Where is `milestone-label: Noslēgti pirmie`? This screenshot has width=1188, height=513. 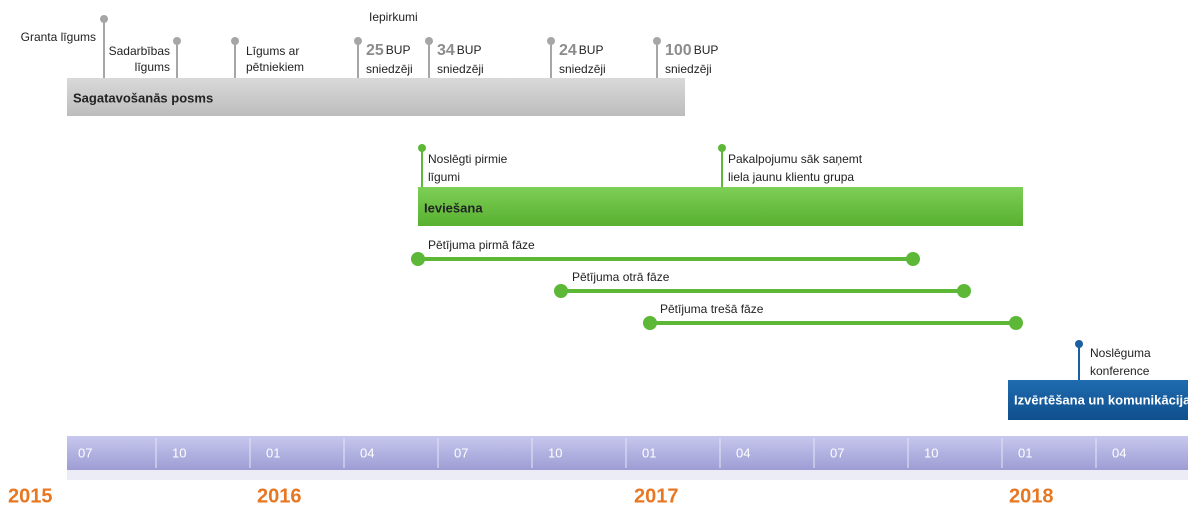 milestone-label: Noslēgti pirmie is located at coordinates (468, 159).